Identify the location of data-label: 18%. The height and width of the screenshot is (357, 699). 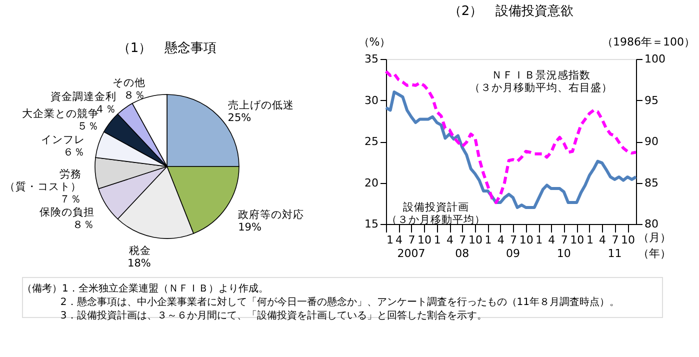
(139, 263).